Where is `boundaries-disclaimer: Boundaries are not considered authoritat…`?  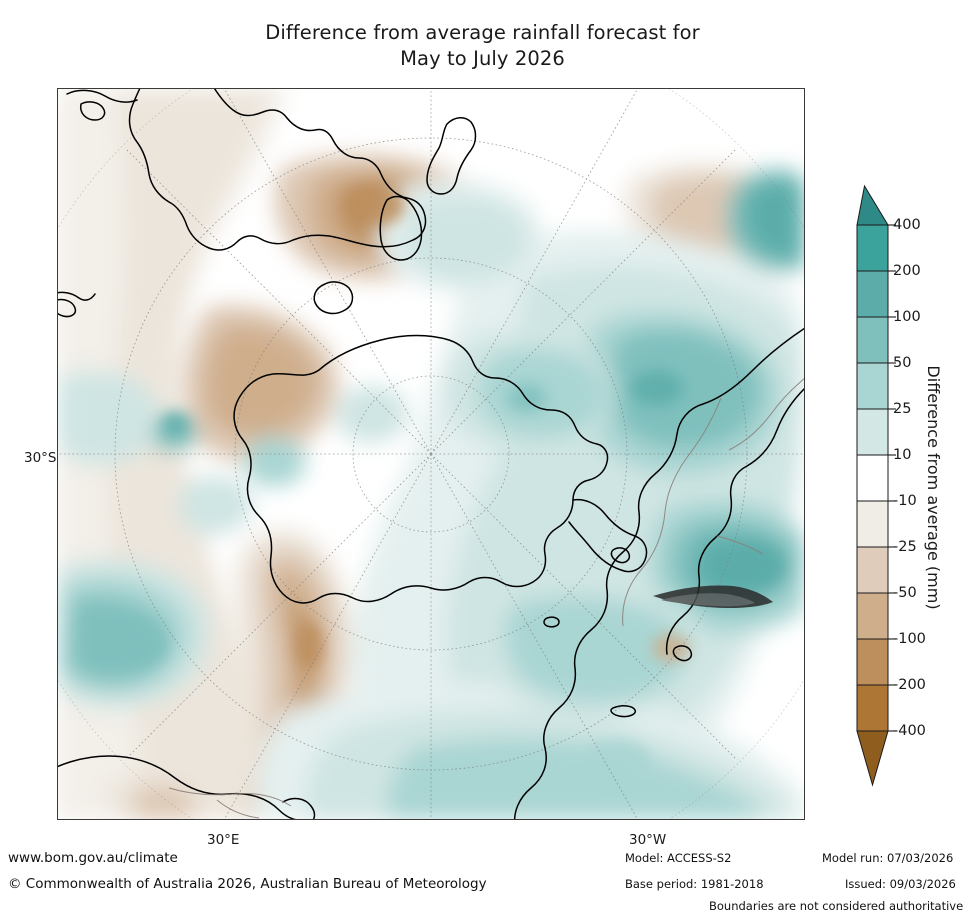
boundaries-disclaimer: Boundaries are not considered authoritat… is located at coordinates (836, 906).